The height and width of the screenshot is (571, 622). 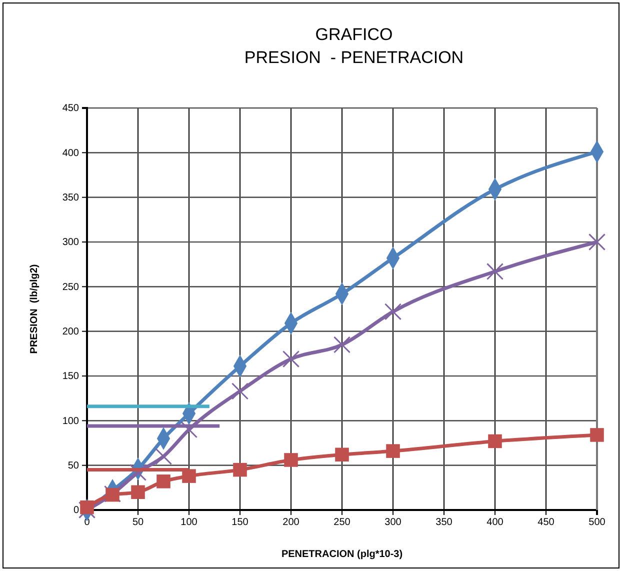 What do you see at coordinates (34, 309) in the screenshot?
I see `y-axis-title: PRESION (lb/plg2)` at bounding box center [34, 309].